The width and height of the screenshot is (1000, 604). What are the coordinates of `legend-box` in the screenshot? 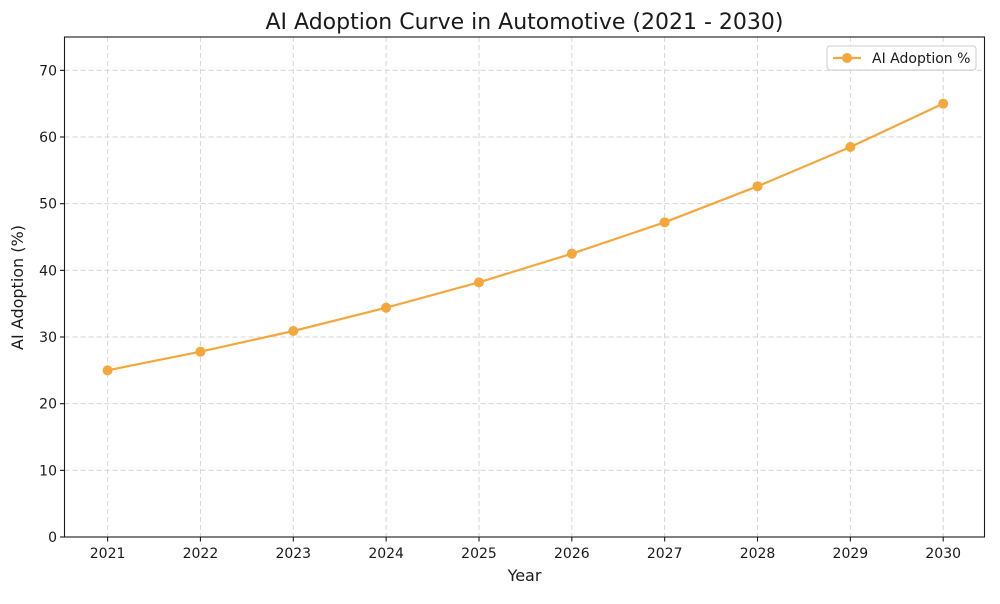 It's located at (901, 58).